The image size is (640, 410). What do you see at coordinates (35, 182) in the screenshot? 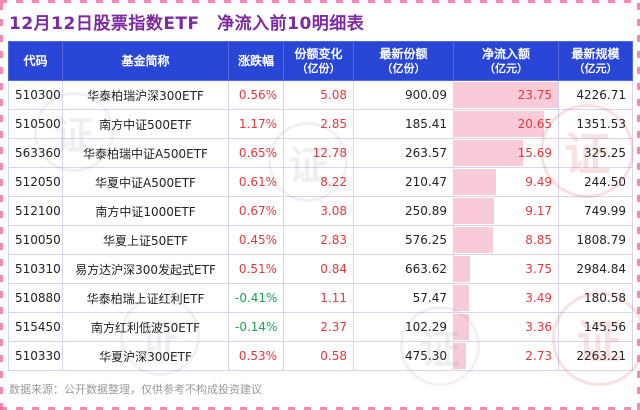
I see `code-cell: 512050` at bounding box center [35, 182].